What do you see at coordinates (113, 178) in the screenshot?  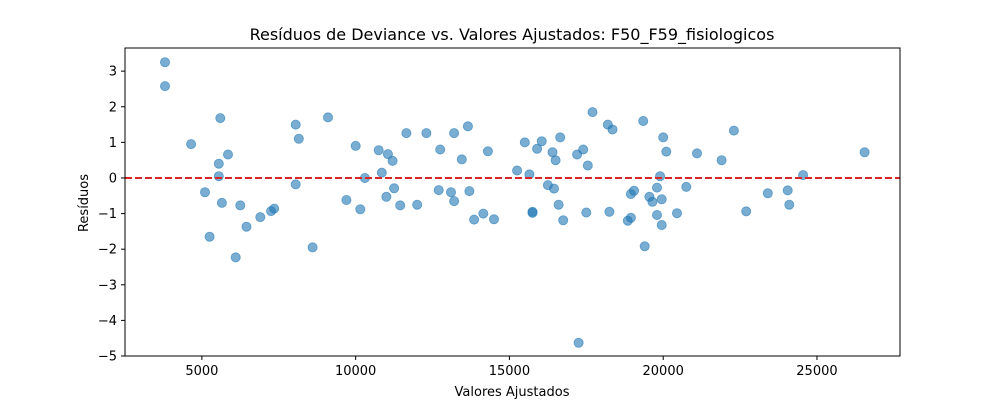 I see `y-tick-label: 0` at bounding box center [113, 178].